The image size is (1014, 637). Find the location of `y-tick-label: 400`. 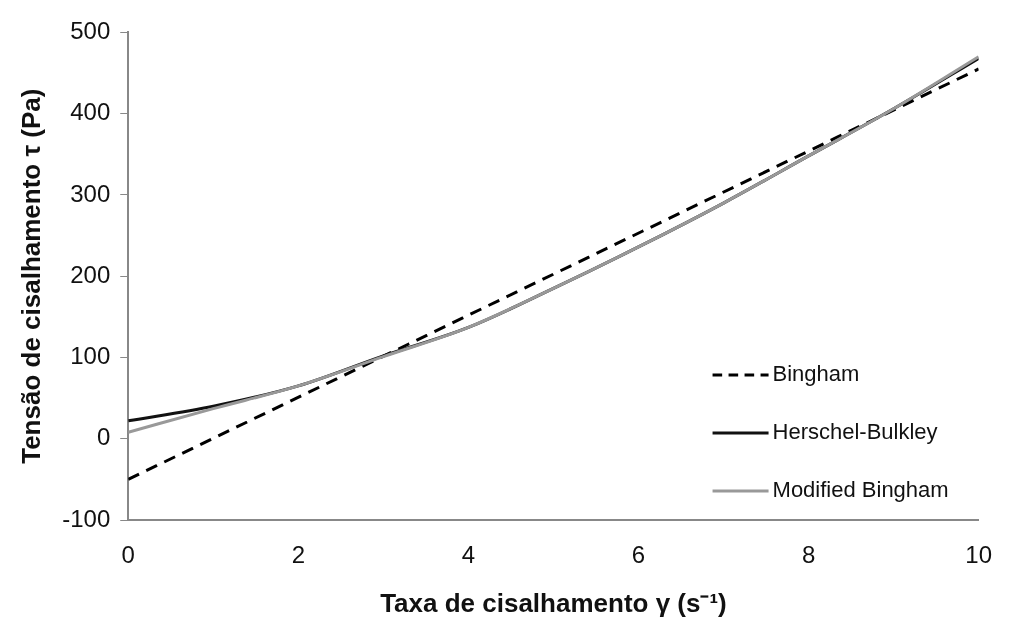

y-tick-label: 400 is located at coordinates (90, 112).